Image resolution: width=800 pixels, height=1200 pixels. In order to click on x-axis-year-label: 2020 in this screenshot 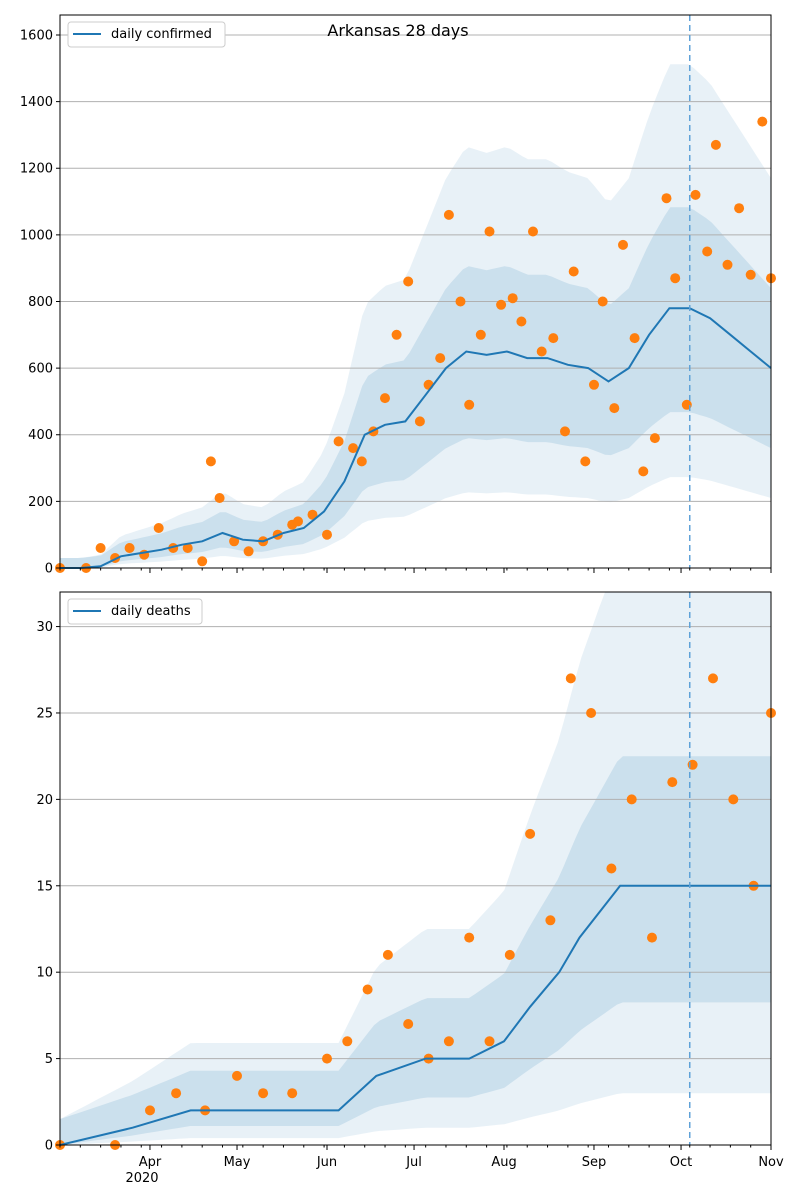, I will do `click(141, 1178)`.